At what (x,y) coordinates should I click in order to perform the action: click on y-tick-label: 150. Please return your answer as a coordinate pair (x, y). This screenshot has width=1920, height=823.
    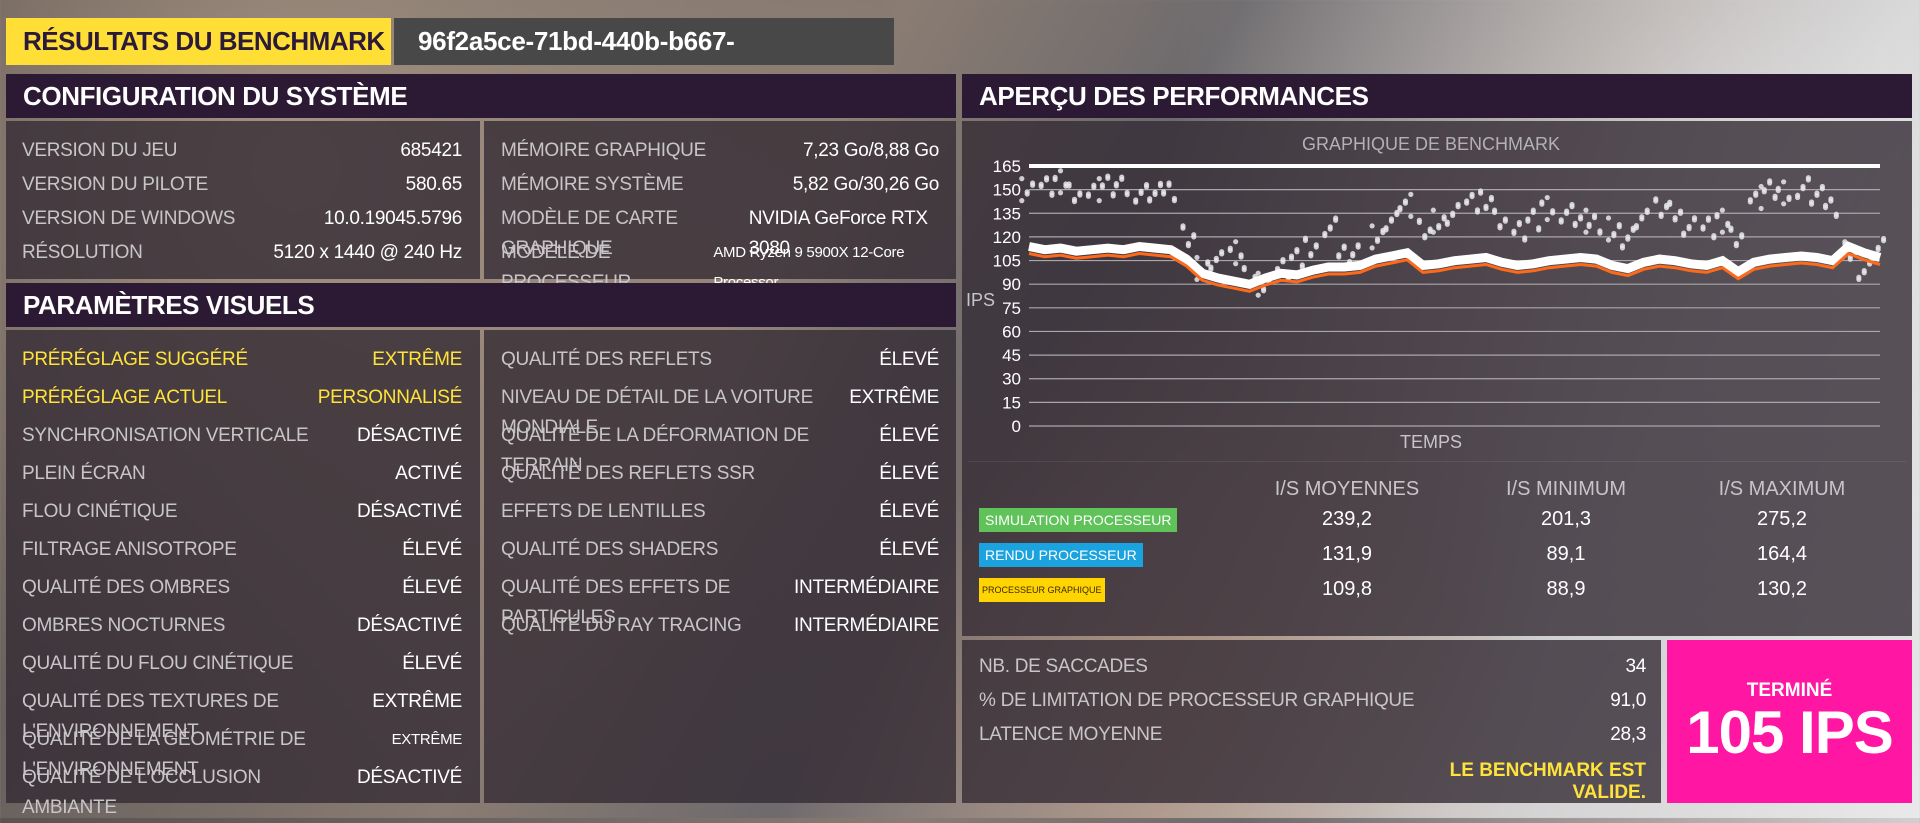
    Looking at the image, I should click on (1007, 190).